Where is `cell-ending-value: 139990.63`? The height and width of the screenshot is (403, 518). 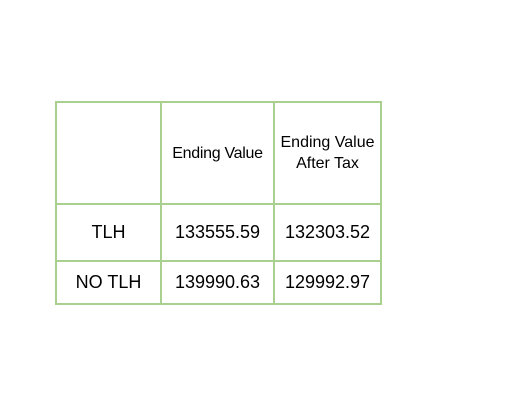
cell-ending-value: 139990.63 is located at coordinates (217, 282).